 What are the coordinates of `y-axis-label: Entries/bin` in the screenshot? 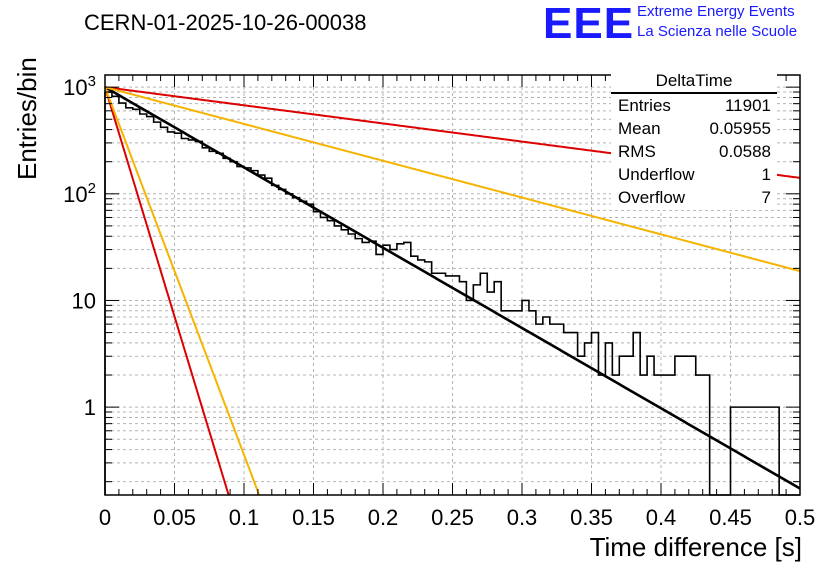 It's located at (27, 118).